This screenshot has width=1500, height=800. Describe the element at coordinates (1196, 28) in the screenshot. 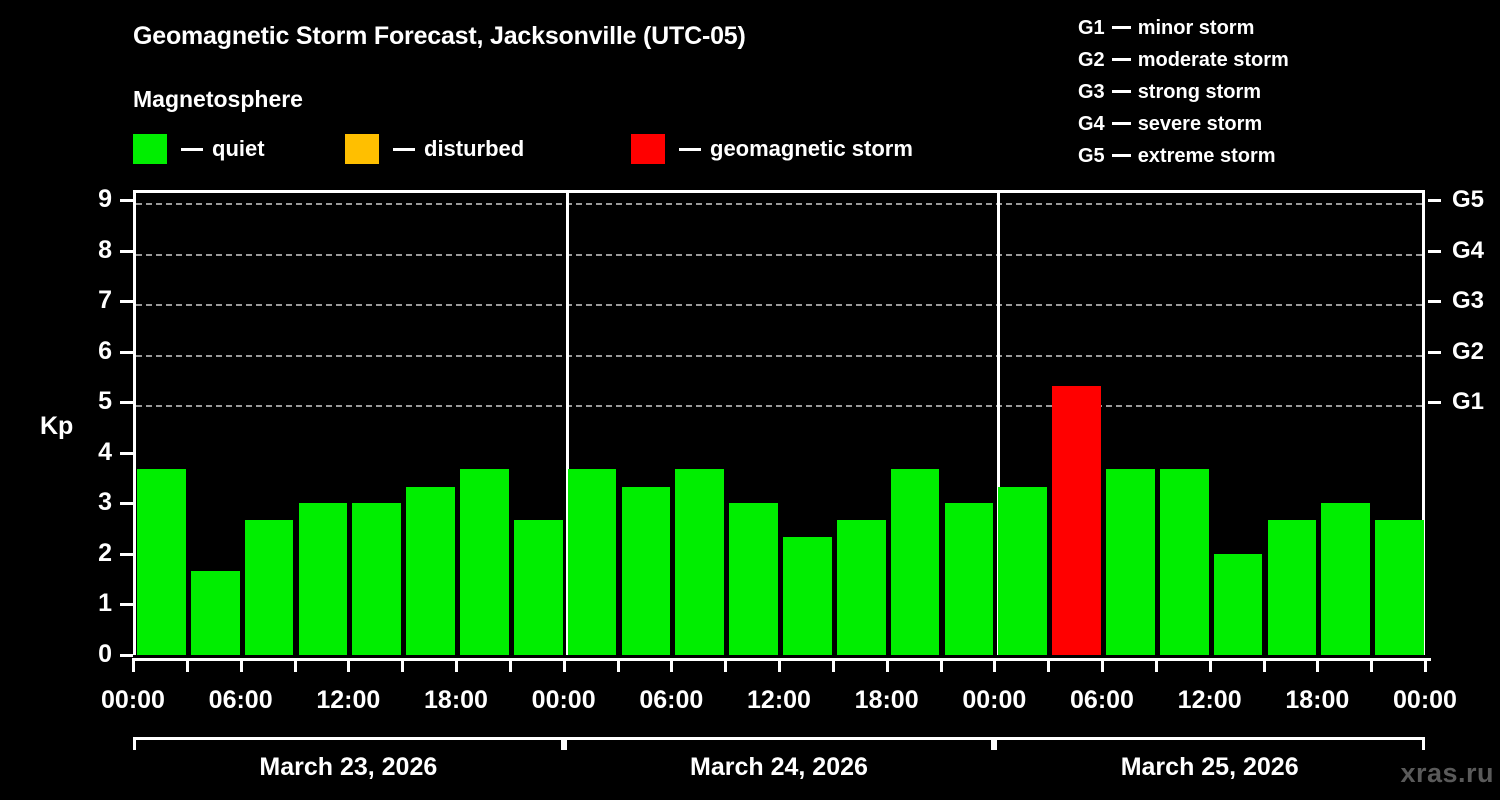

I see `g-description: minor storm` at that location.